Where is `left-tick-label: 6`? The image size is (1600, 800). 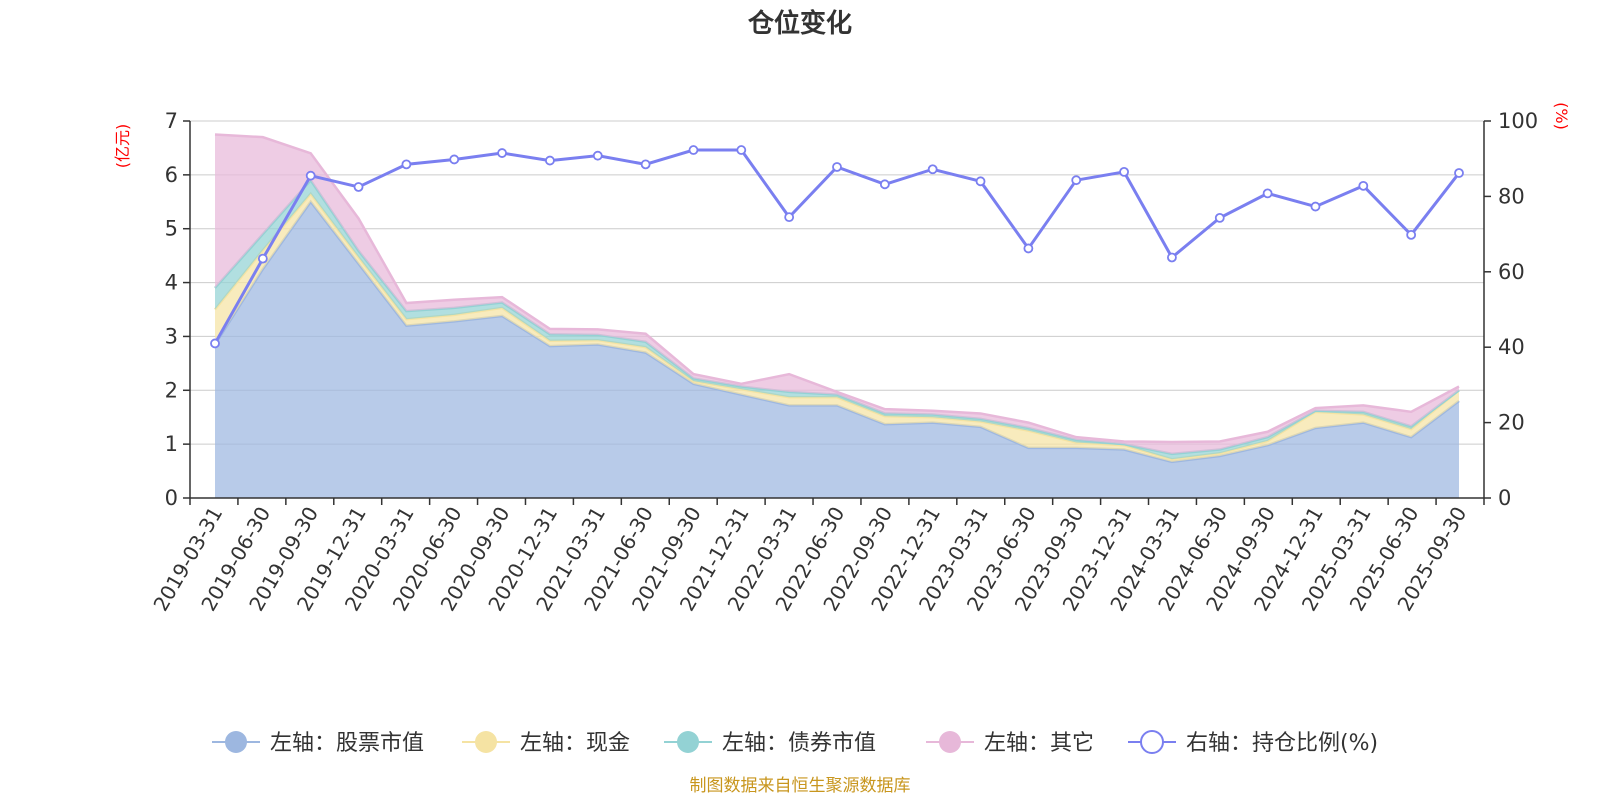 left-tick-label: 6 is located at coordinates (171, 175).